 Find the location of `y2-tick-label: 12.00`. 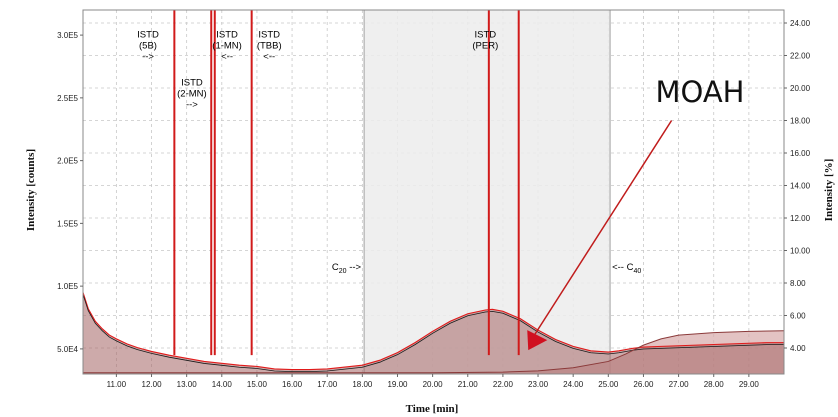

y2-tick-label: 12.00 is located at coordinates (800, 218).